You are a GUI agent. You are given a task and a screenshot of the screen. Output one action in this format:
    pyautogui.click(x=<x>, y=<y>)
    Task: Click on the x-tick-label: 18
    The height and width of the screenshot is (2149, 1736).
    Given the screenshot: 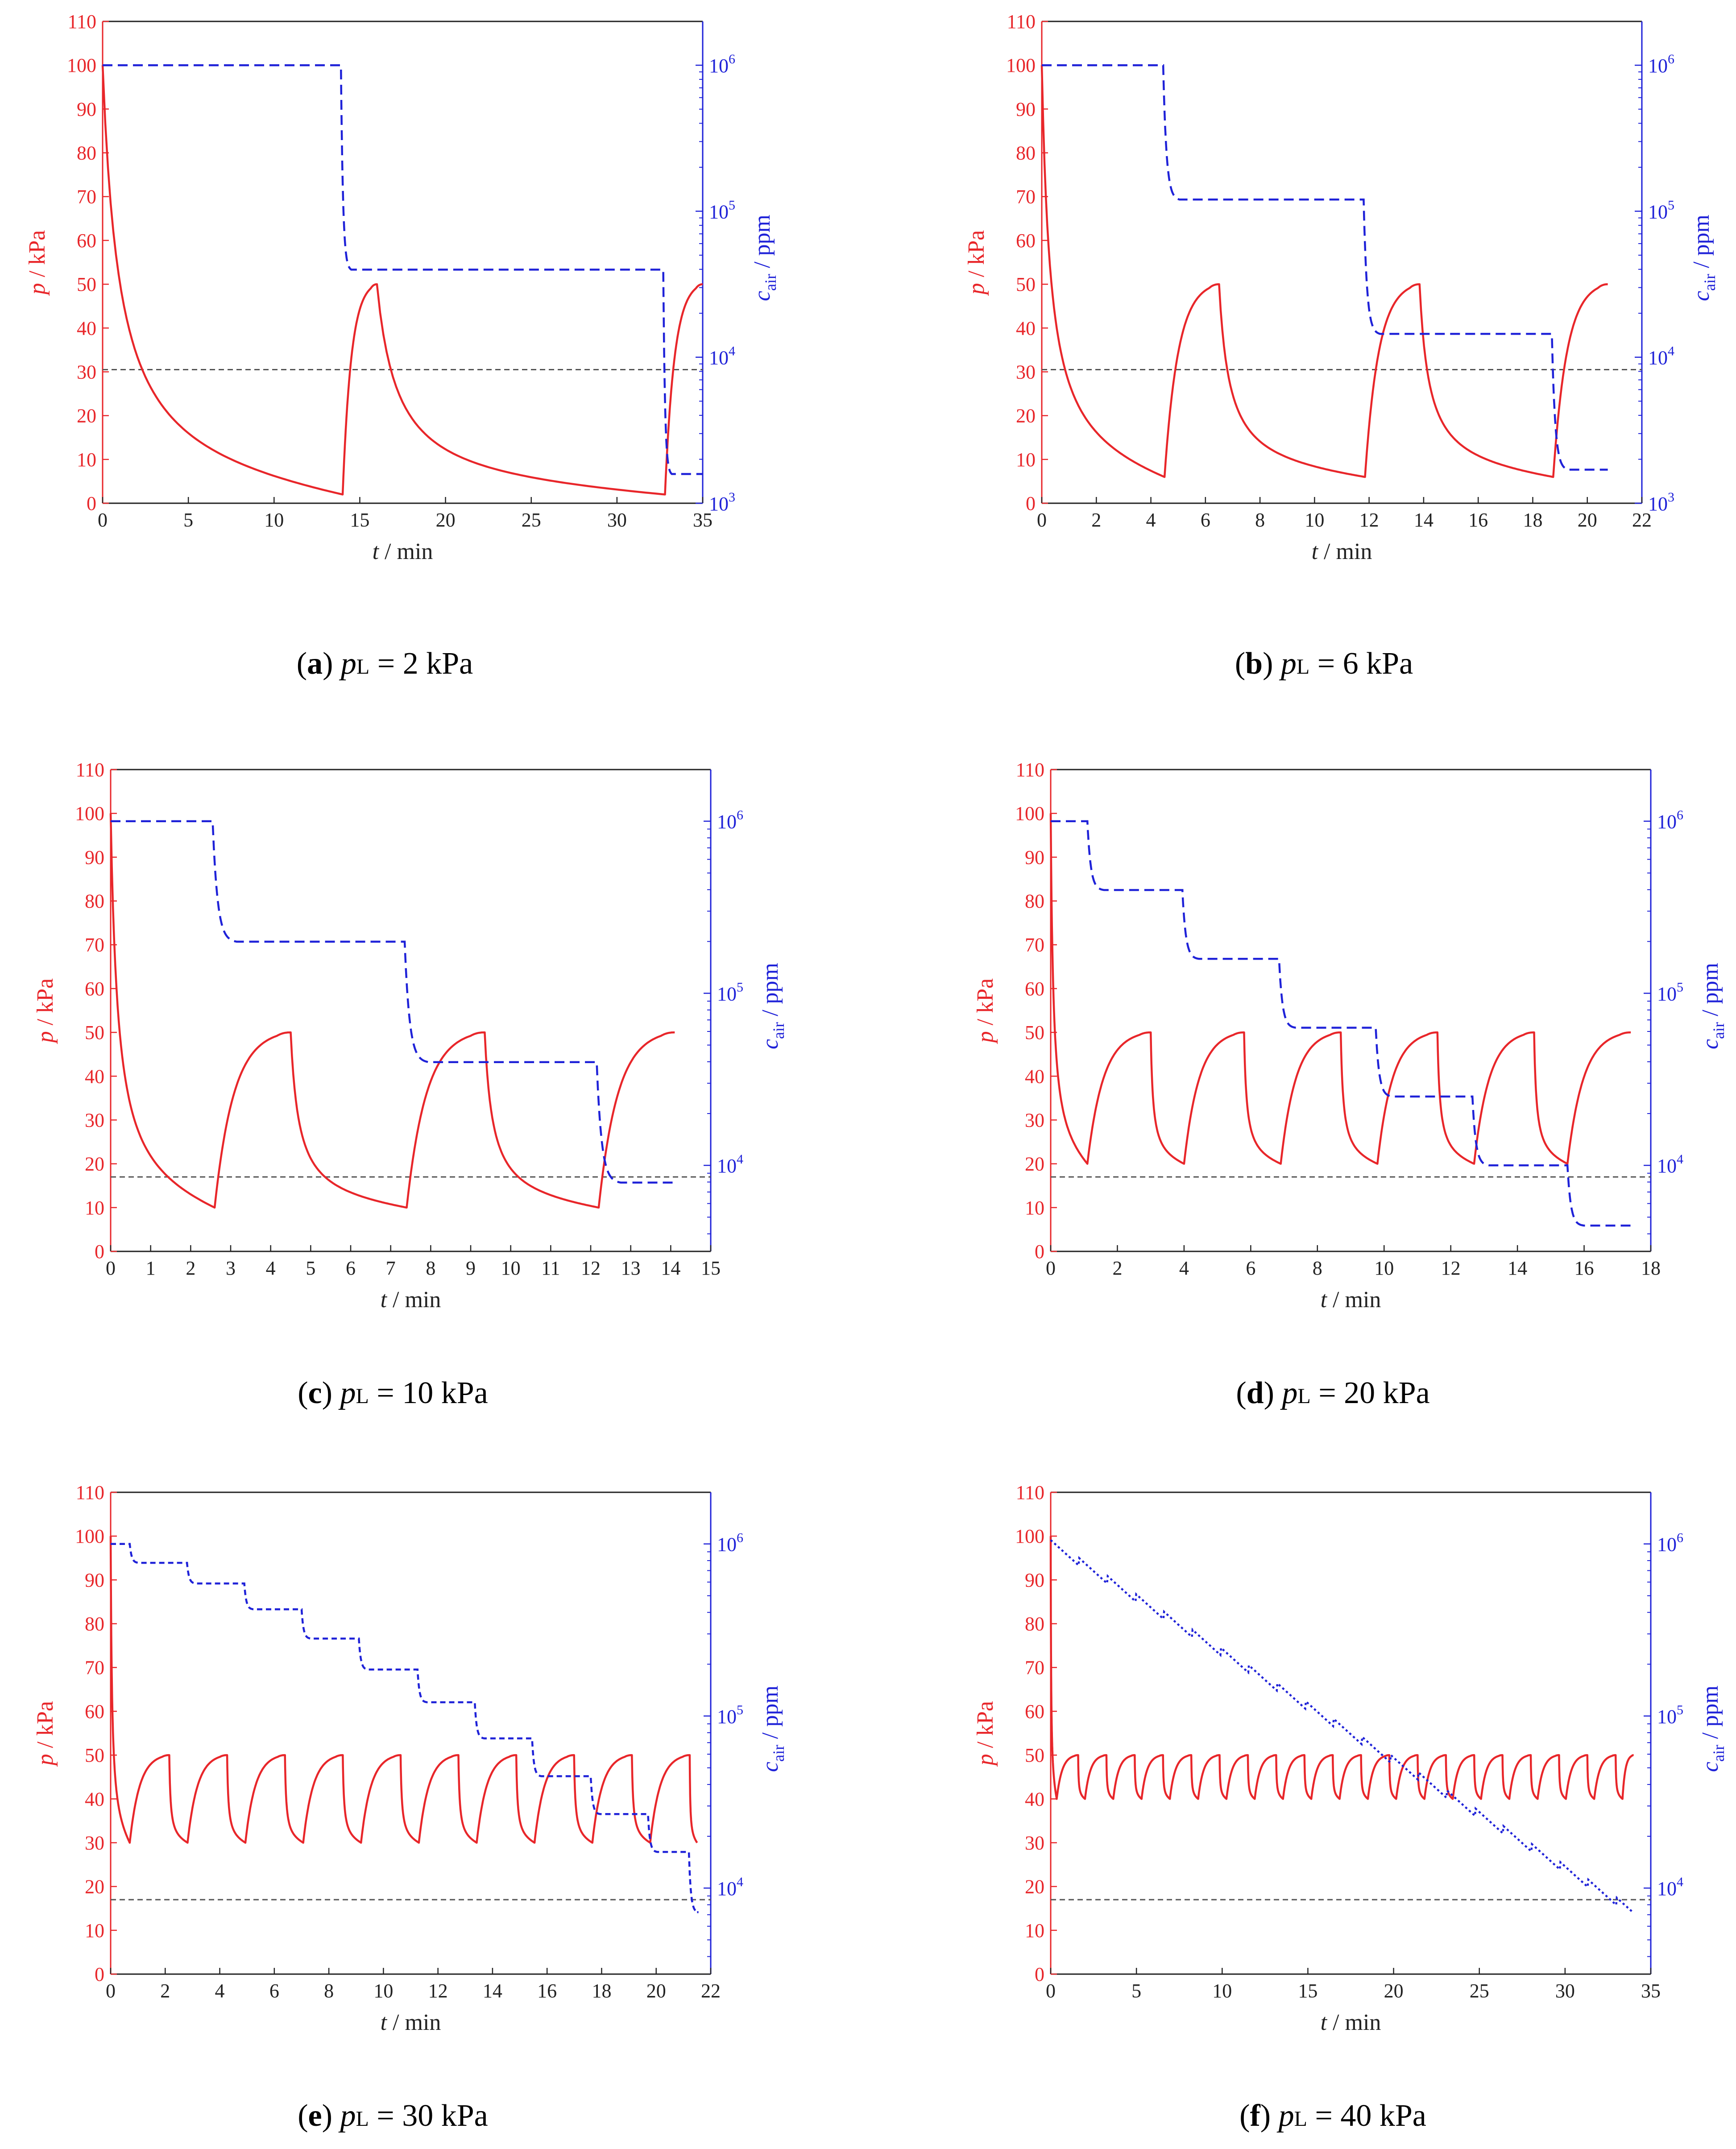 What is the action you would take?
    pyautogui.click(x=601, y=1991)
    